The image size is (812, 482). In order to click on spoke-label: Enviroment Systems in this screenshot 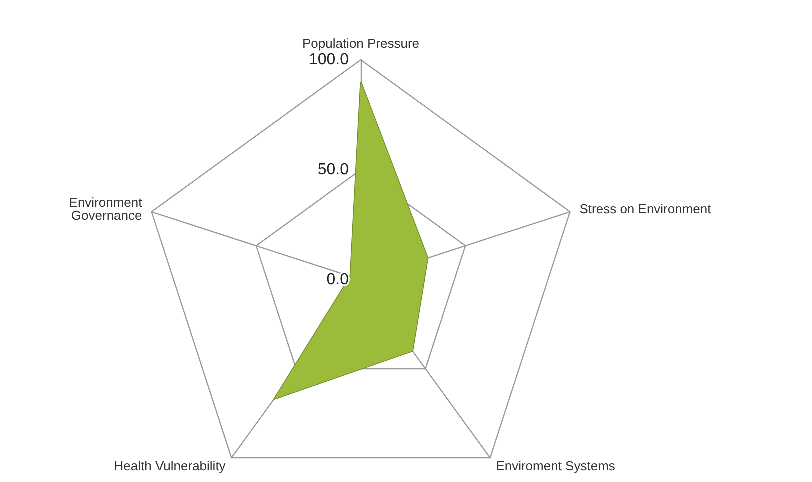, I will do `click(556, 466)`.